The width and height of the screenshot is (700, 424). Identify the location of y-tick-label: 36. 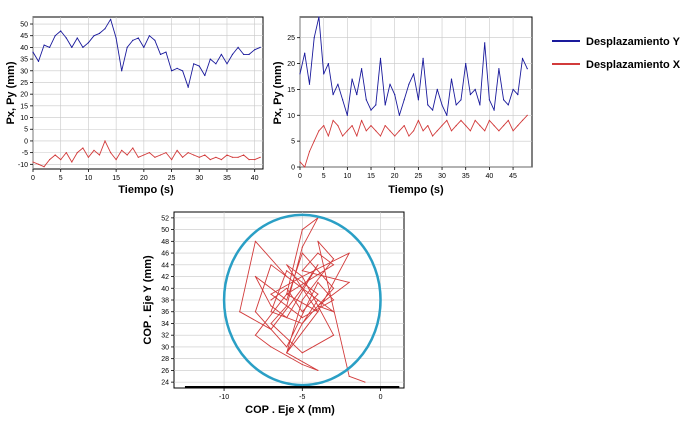
(165, 312).